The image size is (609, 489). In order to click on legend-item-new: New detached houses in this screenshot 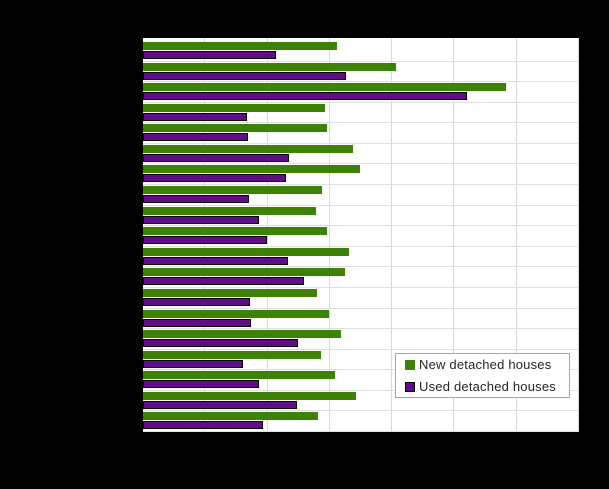, I will do `click(487, 364)`.